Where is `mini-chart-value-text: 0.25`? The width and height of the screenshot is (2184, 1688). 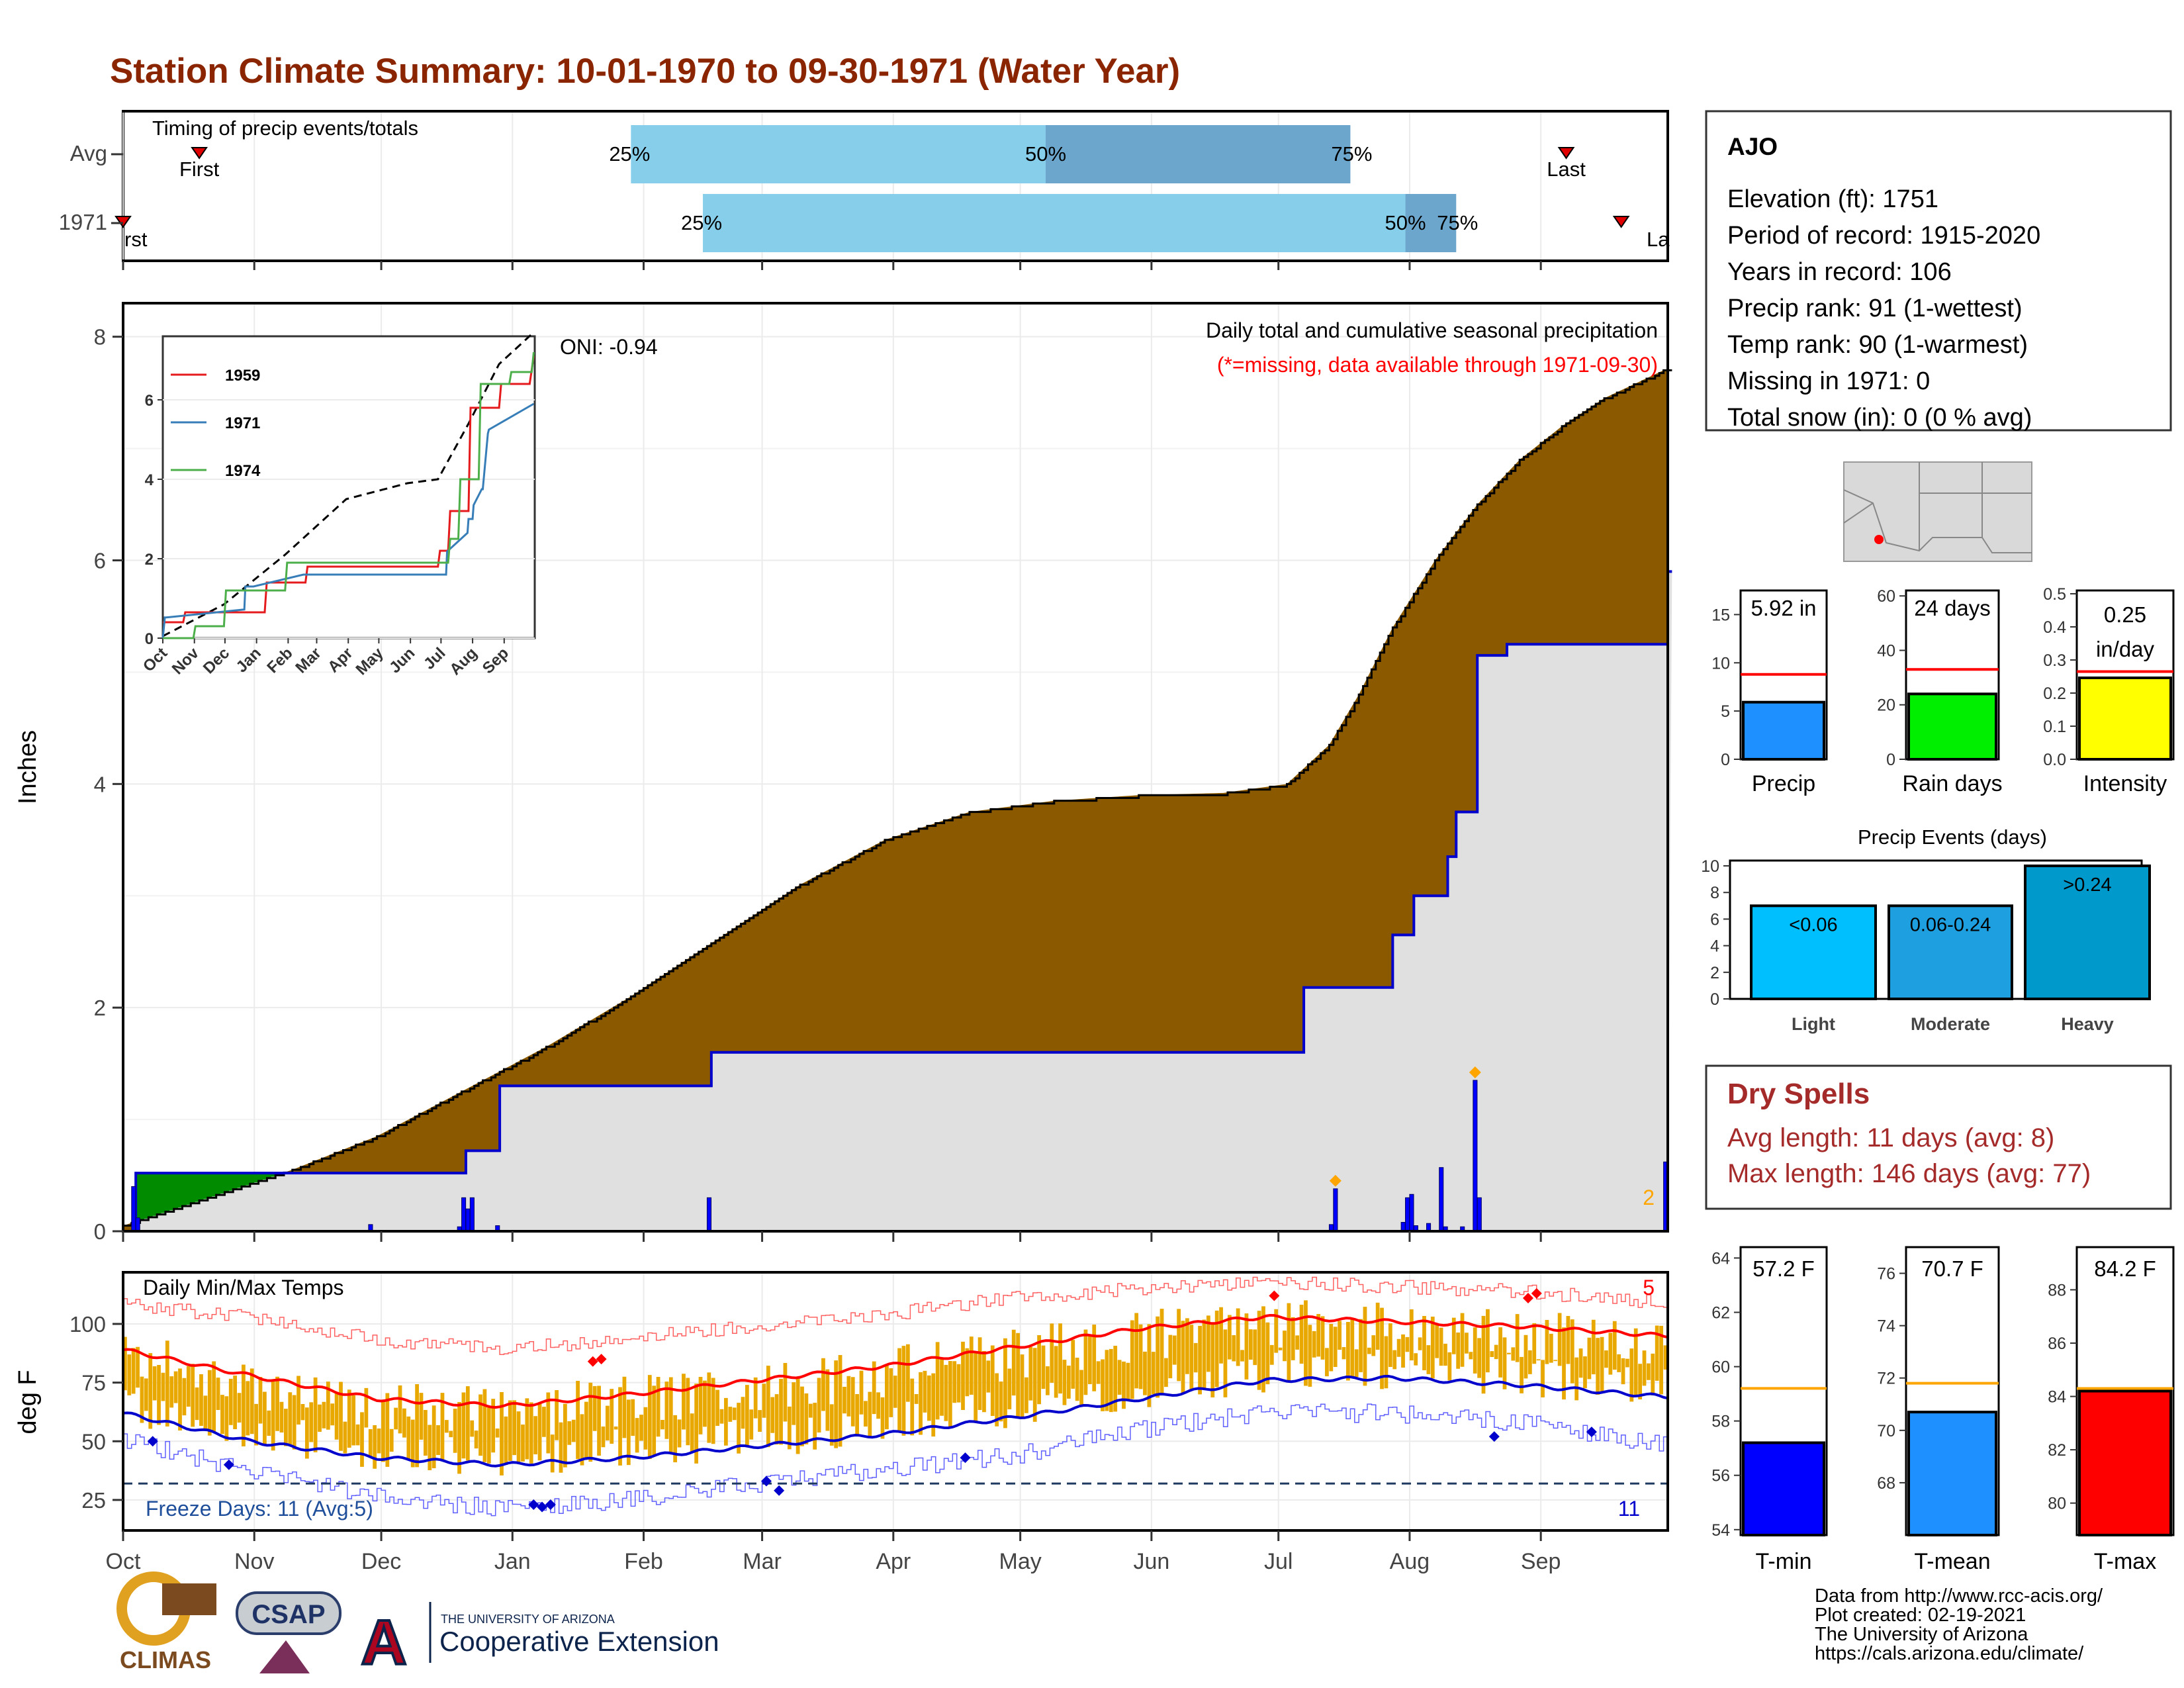
mini-chart-value-text: 0.25 is located at coordinates (2125, 614).